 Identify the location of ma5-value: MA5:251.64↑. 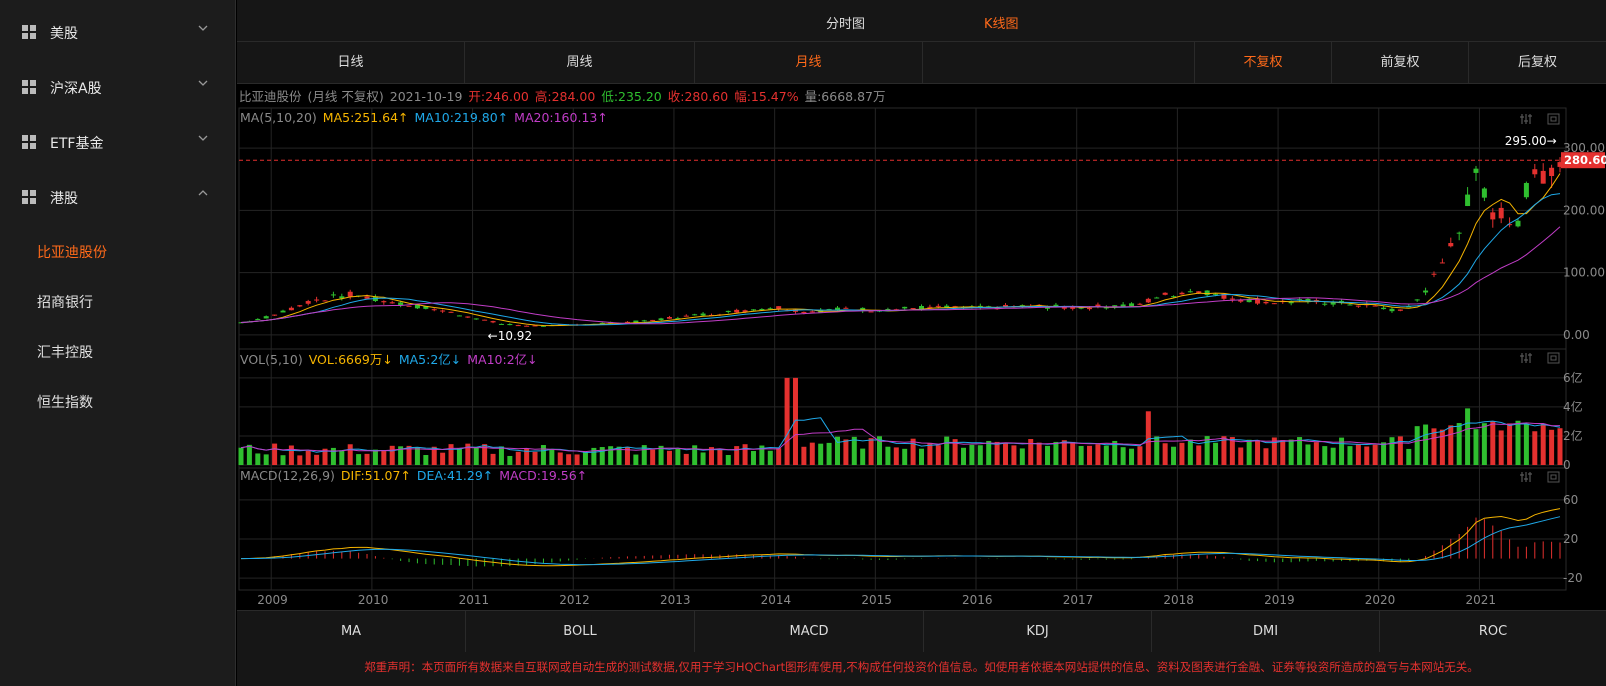
(365, 117).